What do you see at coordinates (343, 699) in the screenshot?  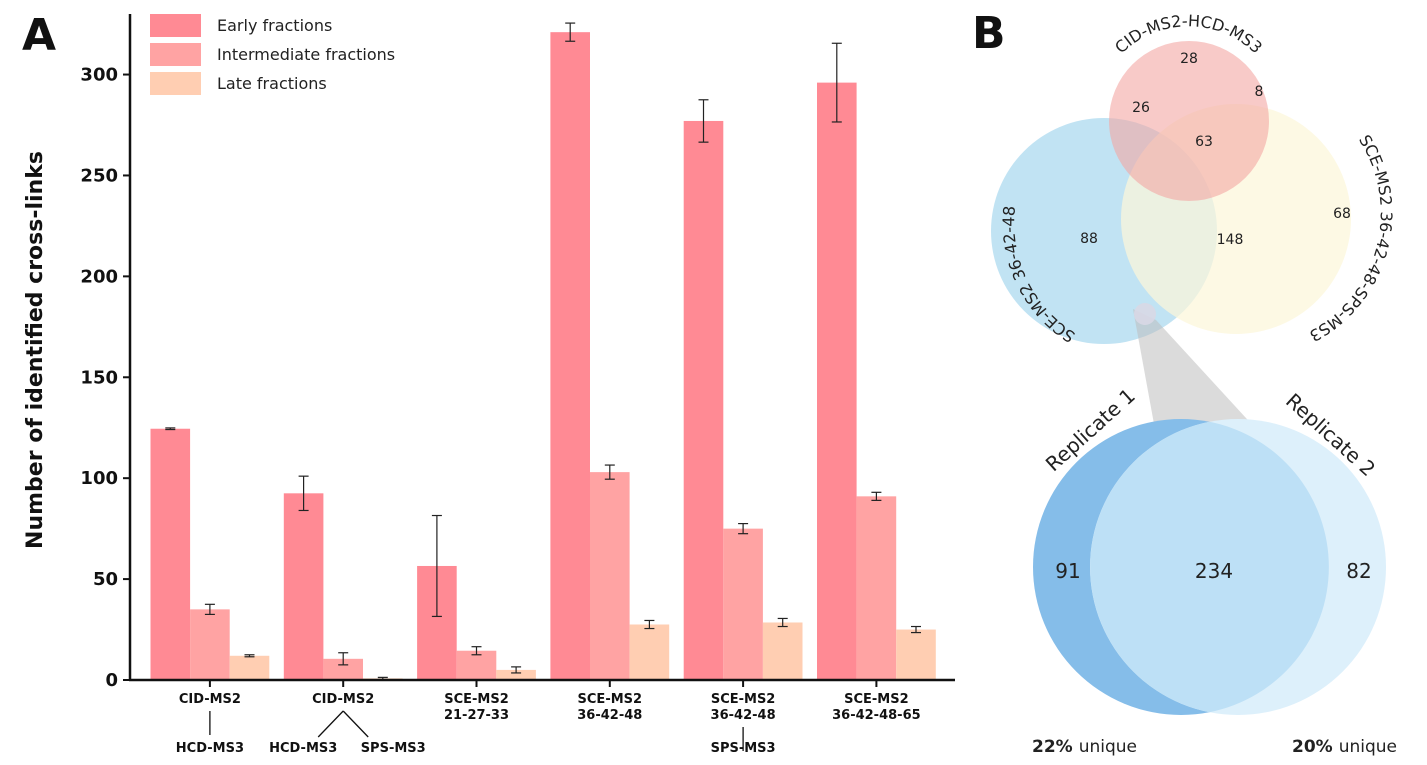 I see `x-category-label-2-line-1: CID-MS2` at bounding box center [343, 699].